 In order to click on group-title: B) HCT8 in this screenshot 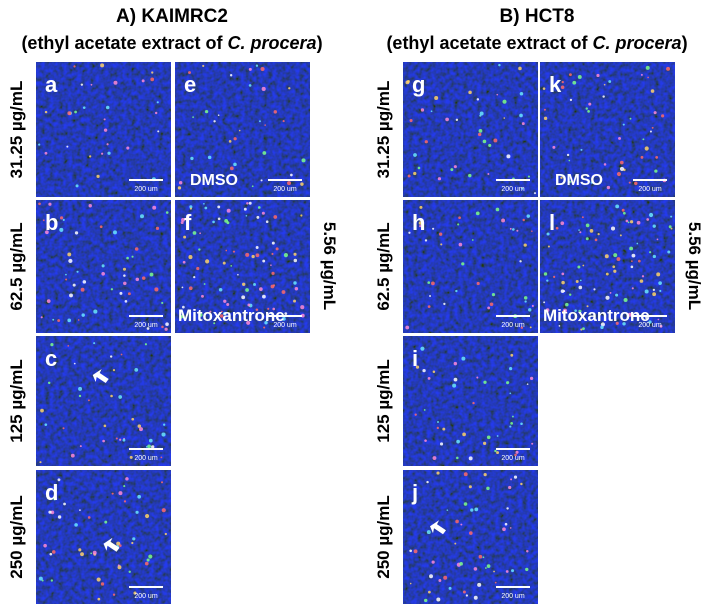, I will do `click(537, 16)`.